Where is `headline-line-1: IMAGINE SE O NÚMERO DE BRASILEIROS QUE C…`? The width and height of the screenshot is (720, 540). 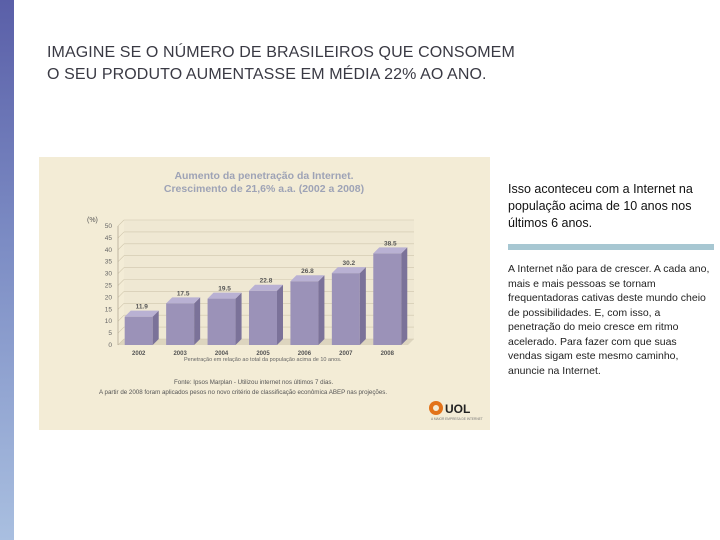
headline-line-1: IMAGINE SE O NÚMERO DE BRASILEIROS QUE C… is located at coordinates (281, 52).